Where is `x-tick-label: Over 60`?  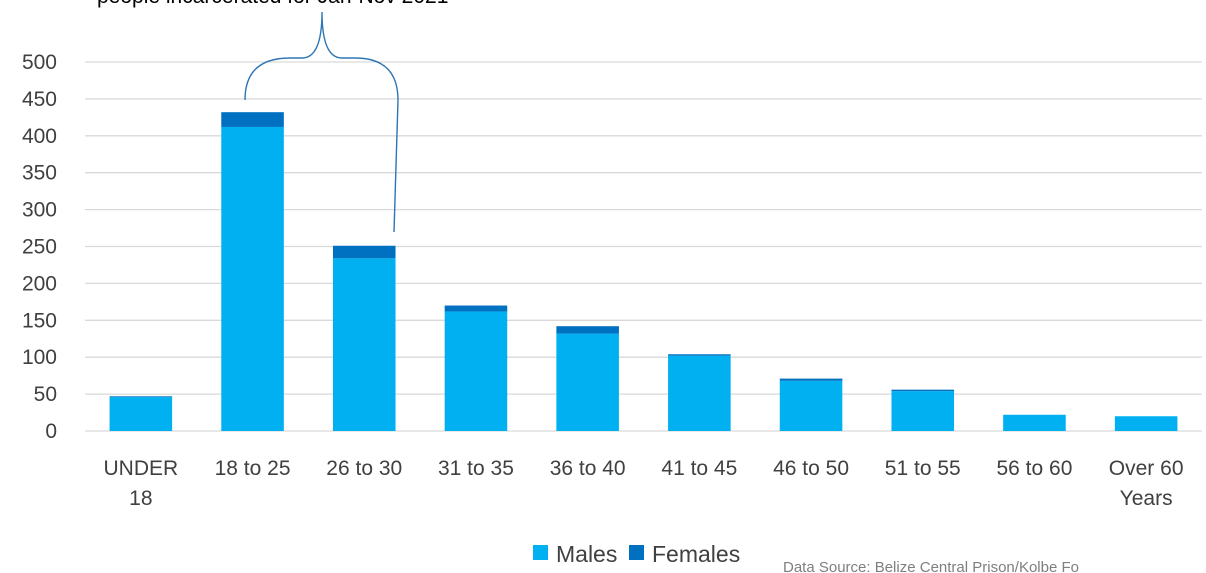
x-tick-label: Over 60 is located at coordinates (1146, 468).